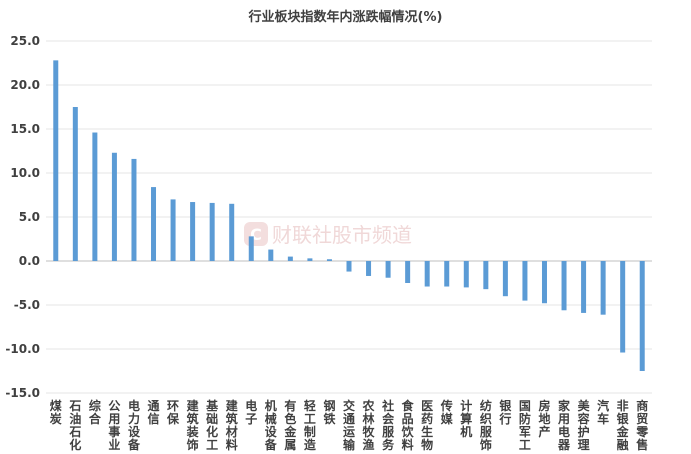  What do you see at coordinates (329, 412) in the screenshot?
I see `x-tick-label: 钢铁` at bounding box center [329, 412].